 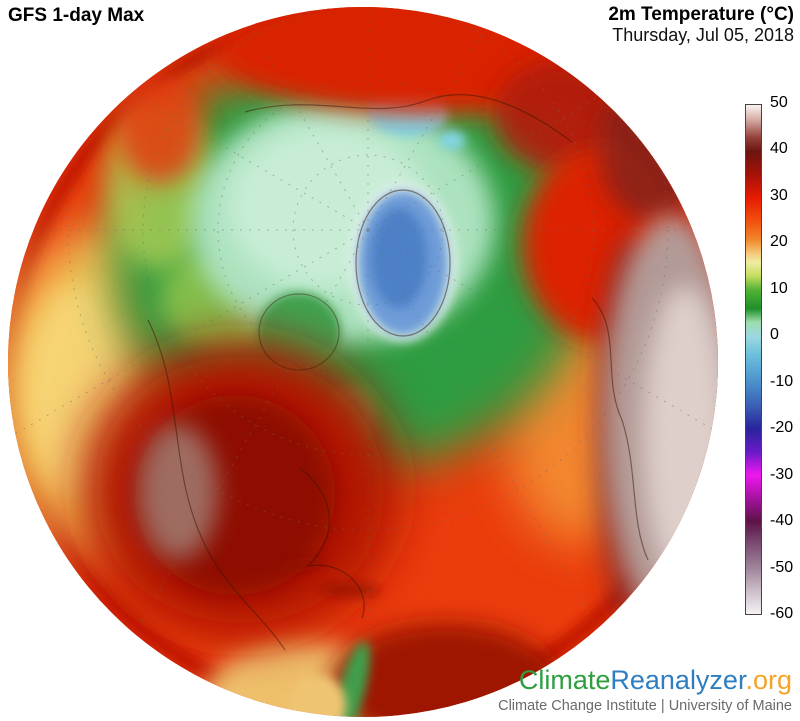 What do you see at coordinates (768, 680) in the screenshot?
I see `brand-part: .org` at bounding box center [768, 680].